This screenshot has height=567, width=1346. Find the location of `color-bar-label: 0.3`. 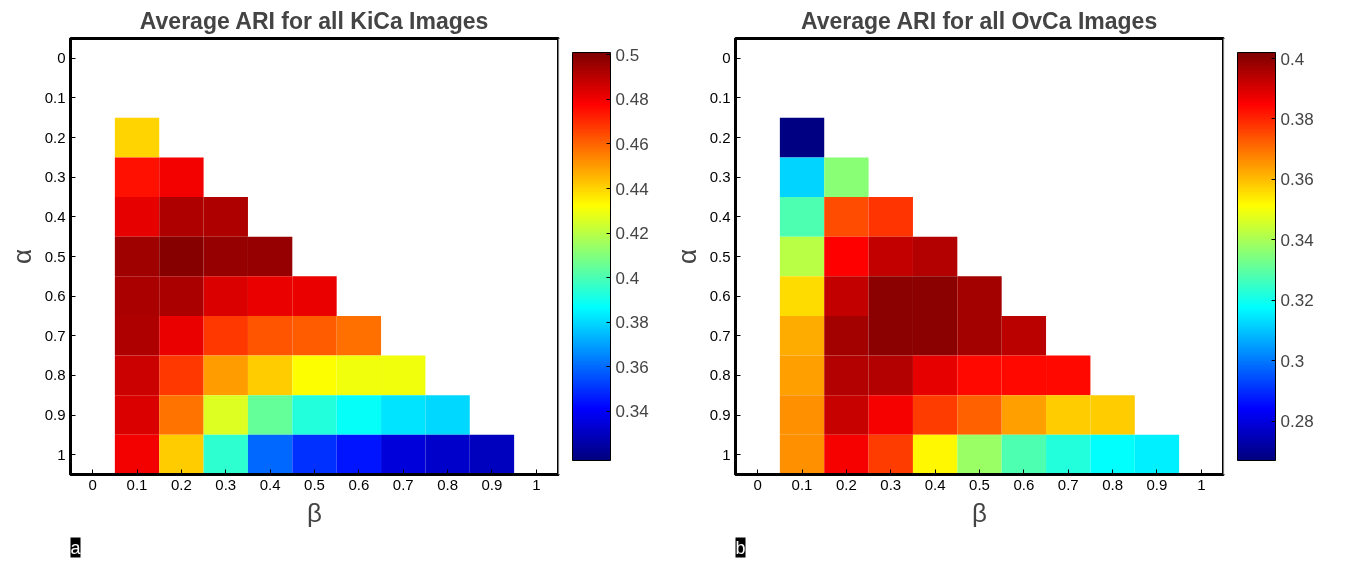

color-bar-label: 0.3 is located at coordinates (1292, 361).